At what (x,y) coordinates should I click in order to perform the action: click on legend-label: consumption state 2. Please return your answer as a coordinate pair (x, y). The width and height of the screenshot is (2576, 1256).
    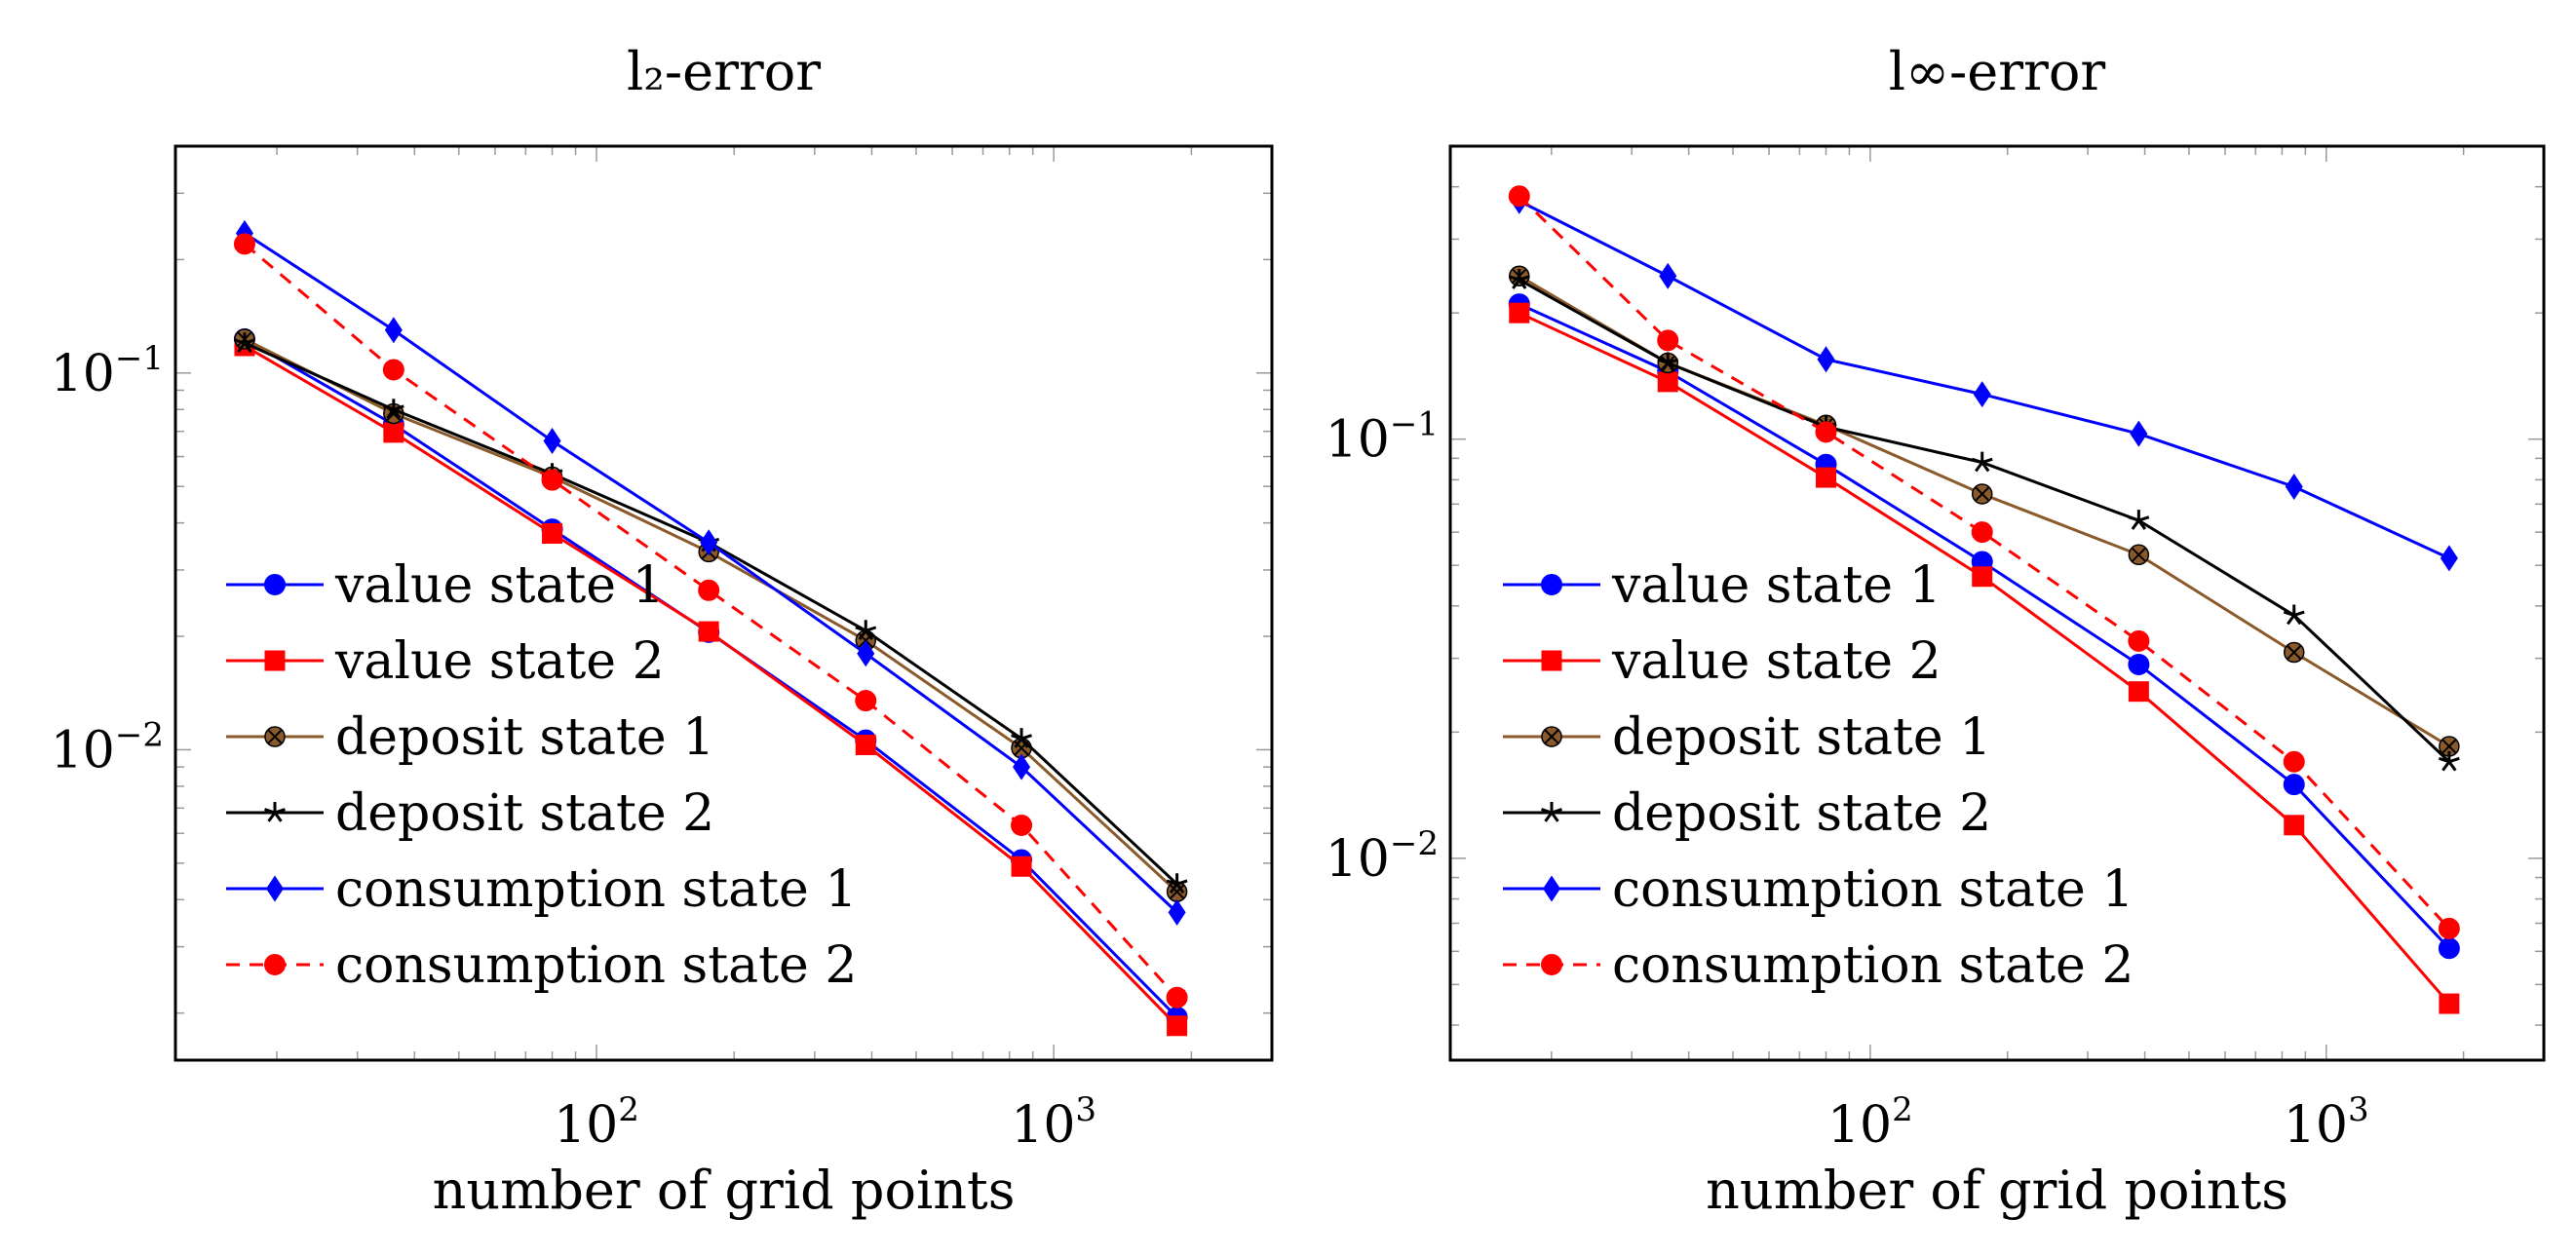
    Looking at the image, I should click on (596, 965).